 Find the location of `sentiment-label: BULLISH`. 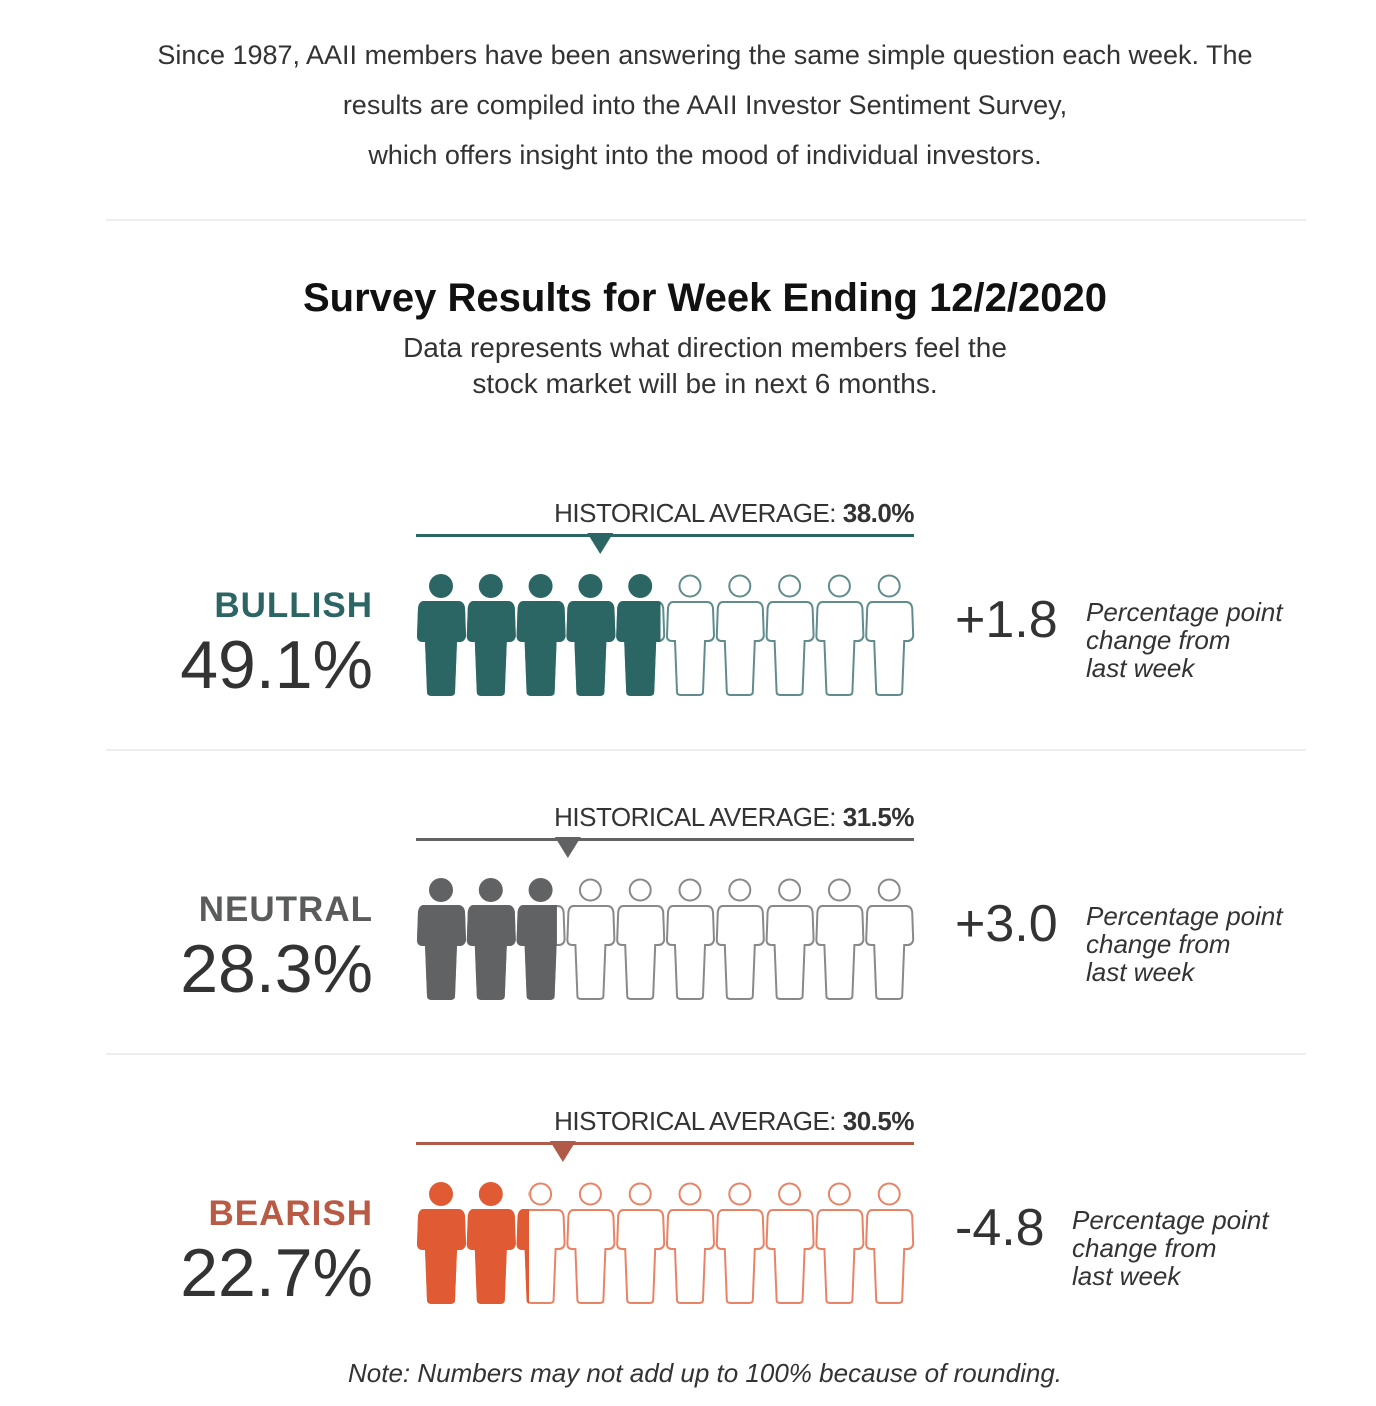

sentiment-label: BULLISH is located at coordinates (293, 605).